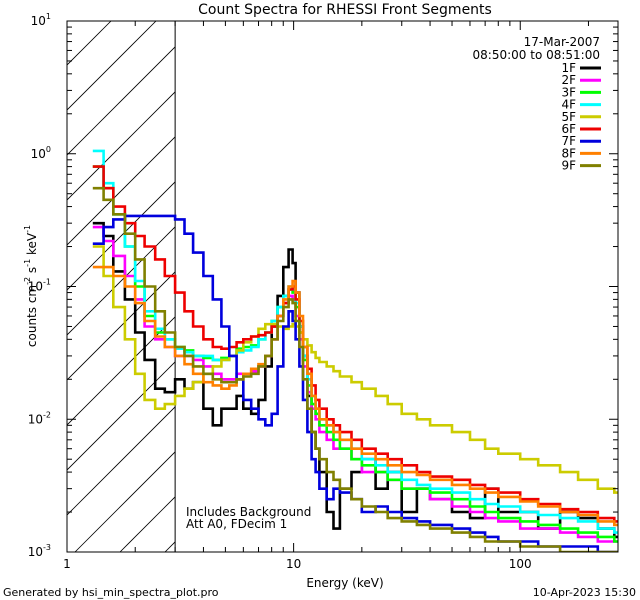 This screenshot has height=600, width=640. Describe the element at coordinates (568, 129) in the screenshot. I see `legend-label-6F: 6F` at that location.